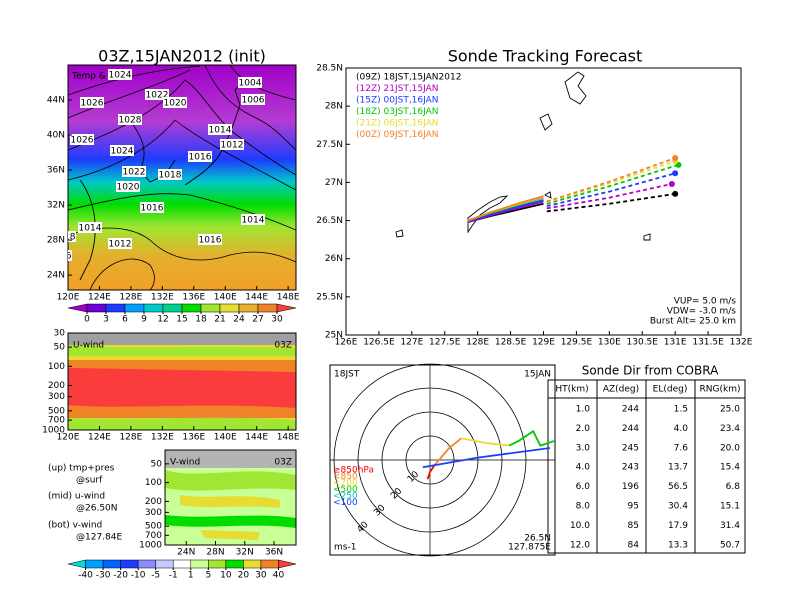  I want to click on chart-title: 18JST, so click(347, 375).